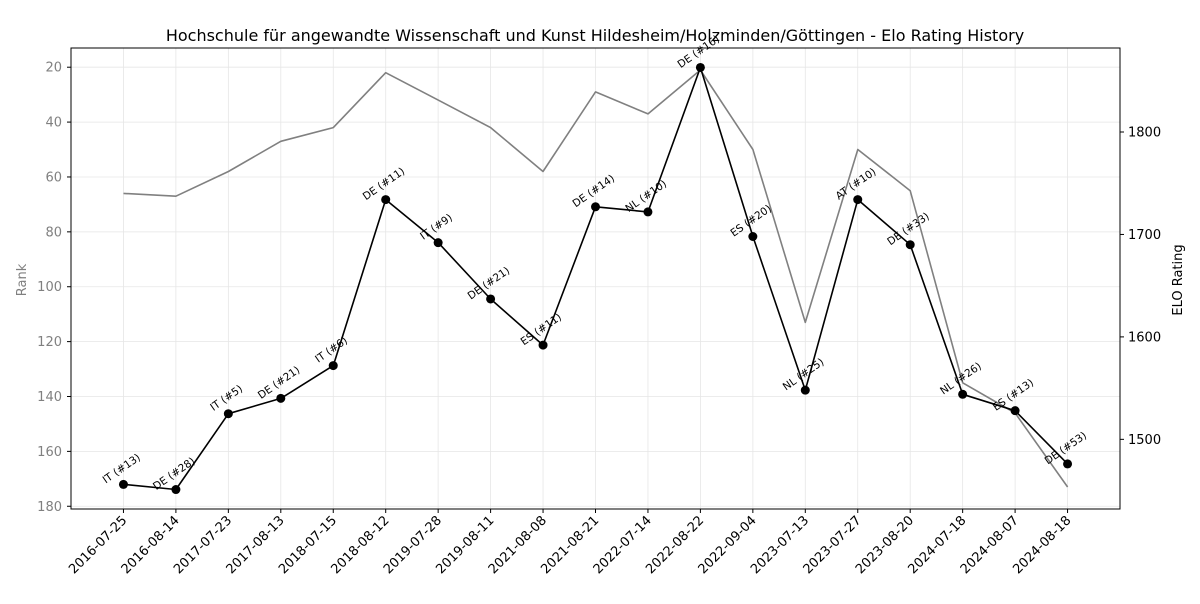 The height and width of the screenshot is (604, 1200). What do you see at coordinates (22, 279) in the screenshot?
I see `y-axis-label-left: Rank` at bounding box center [22, 279].